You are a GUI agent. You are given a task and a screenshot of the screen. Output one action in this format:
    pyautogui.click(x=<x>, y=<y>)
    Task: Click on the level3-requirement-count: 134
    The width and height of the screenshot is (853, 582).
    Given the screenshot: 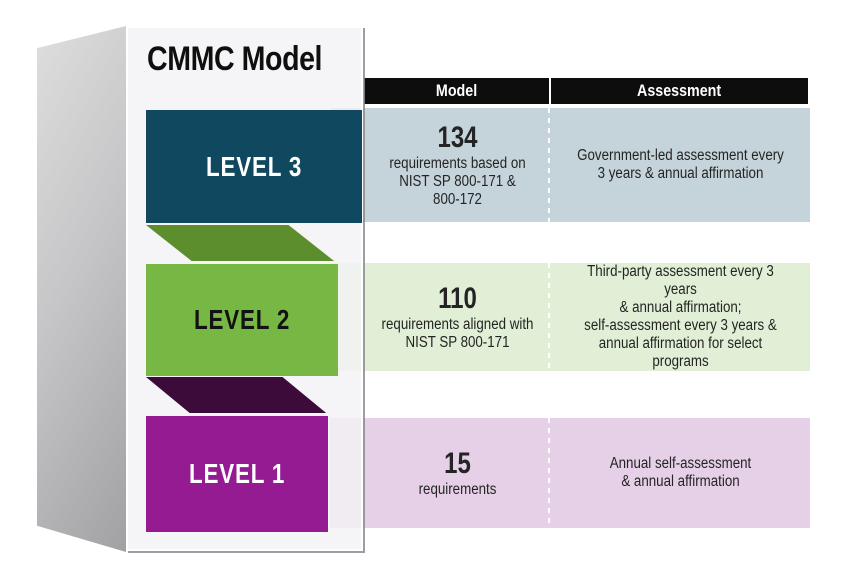 What is the action you would take?
    pyautogui.click(x=457, y=138)
    